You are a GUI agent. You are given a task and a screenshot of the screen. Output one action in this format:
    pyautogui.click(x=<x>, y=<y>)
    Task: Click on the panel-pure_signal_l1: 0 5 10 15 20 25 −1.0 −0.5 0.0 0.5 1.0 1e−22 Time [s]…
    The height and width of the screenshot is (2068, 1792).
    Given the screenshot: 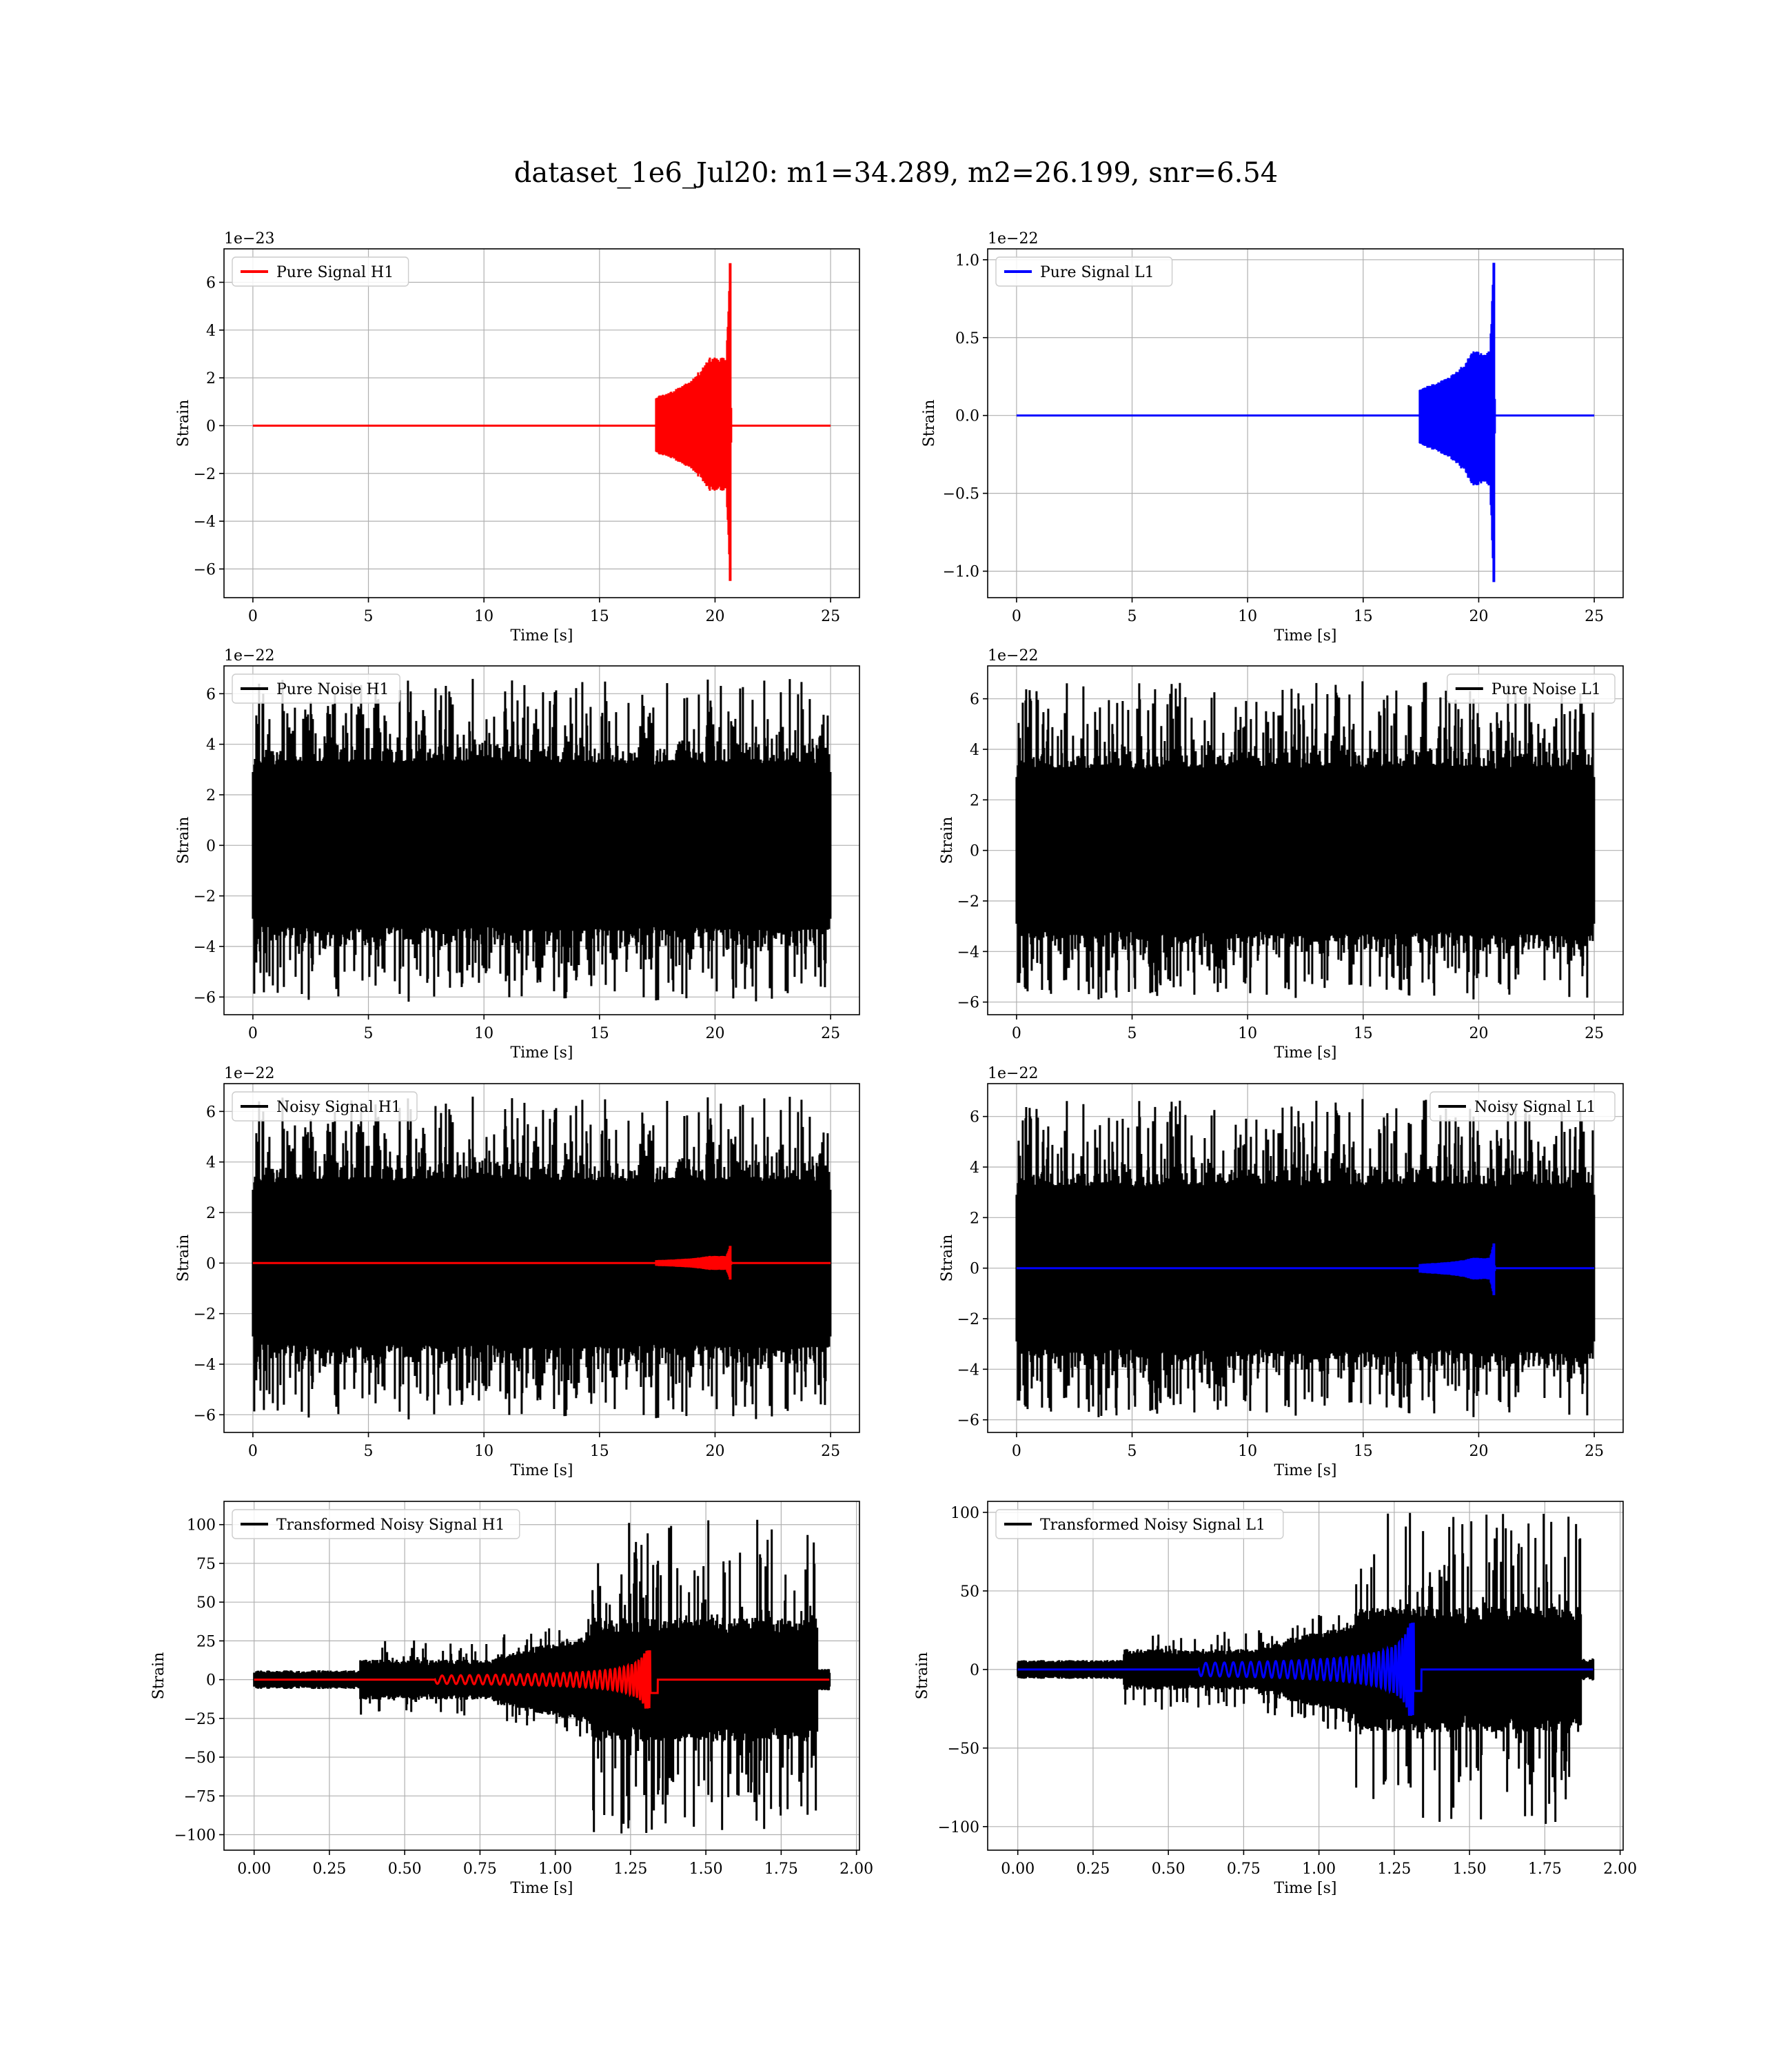 What is the action you would take?
    pyautogui.click(x=1272, y=437)
    